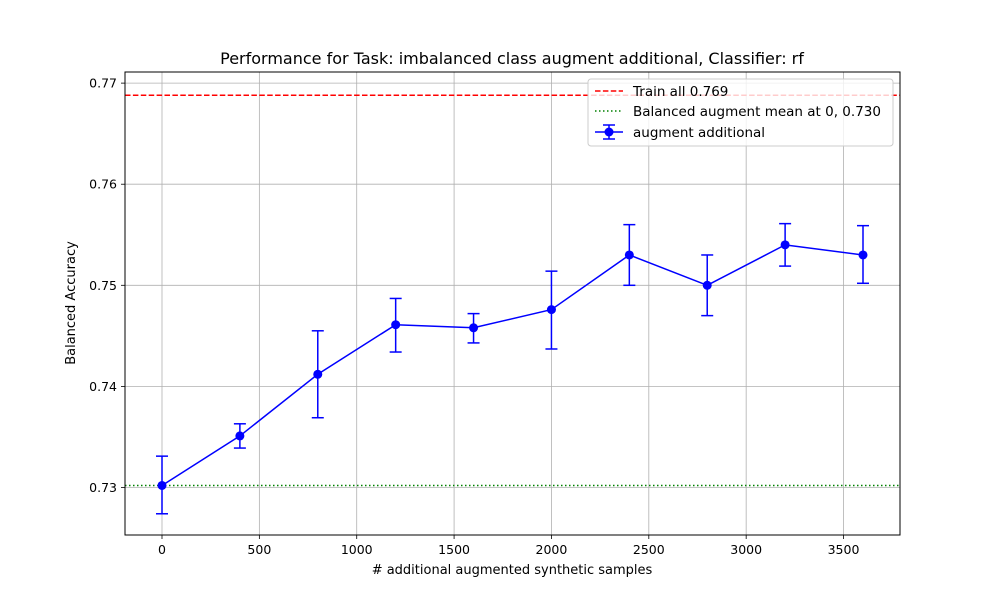 The image size is (1000, 600). What do you see at coordinates (844, 549) in the screenshot?
I see `x-tick-label: 3500` at bounding box center [844, 549].